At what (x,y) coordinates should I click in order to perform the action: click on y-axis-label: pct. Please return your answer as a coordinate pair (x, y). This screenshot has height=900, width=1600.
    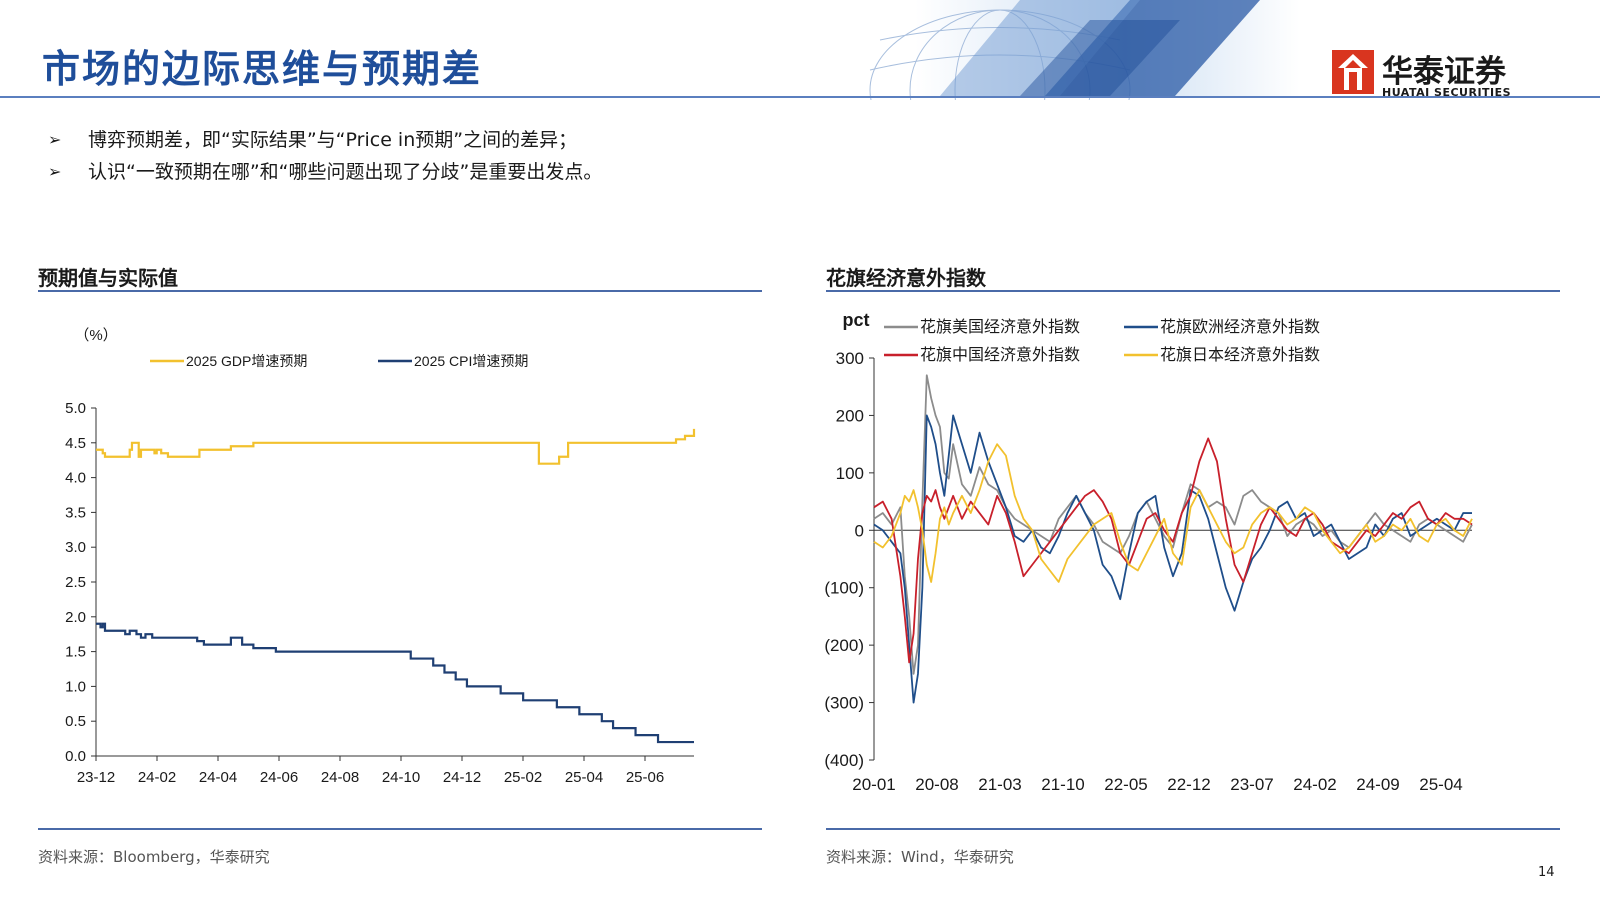
    Looking at the image, I should click on (856, 320).